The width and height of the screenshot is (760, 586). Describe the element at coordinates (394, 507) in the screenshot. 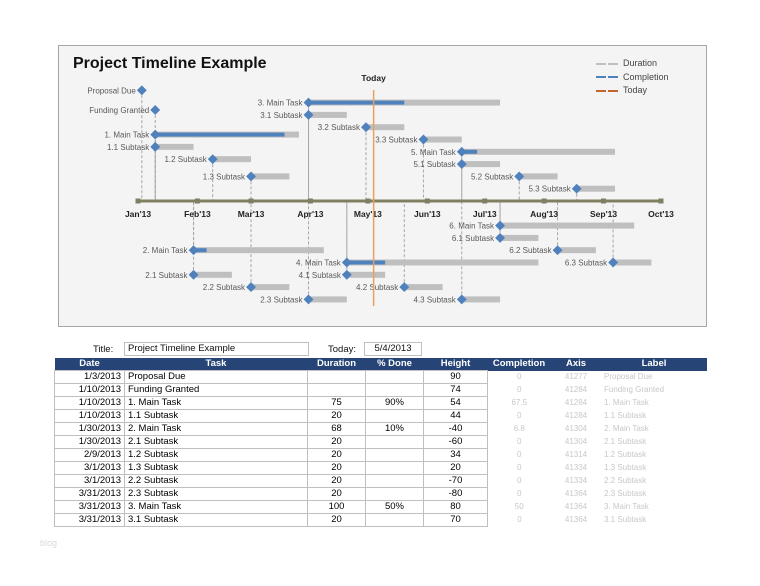

I see `table-cell: 50%` at that location.